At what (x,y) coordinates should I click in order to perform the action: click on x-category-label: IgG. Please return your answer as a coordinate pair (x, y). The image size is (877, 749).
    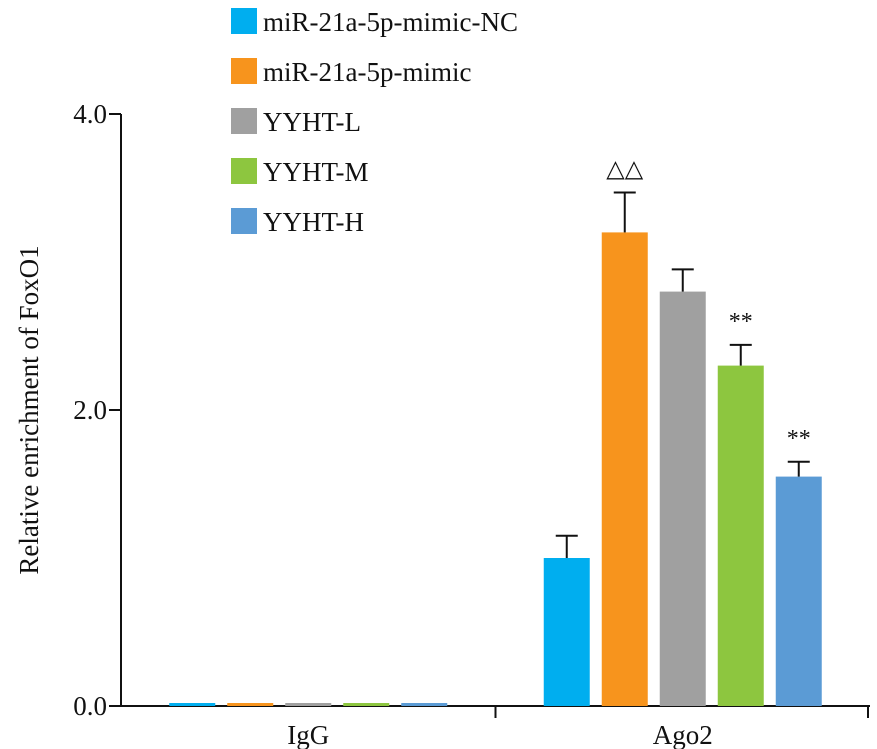
    Looking at the image, I should click on (308, 734).